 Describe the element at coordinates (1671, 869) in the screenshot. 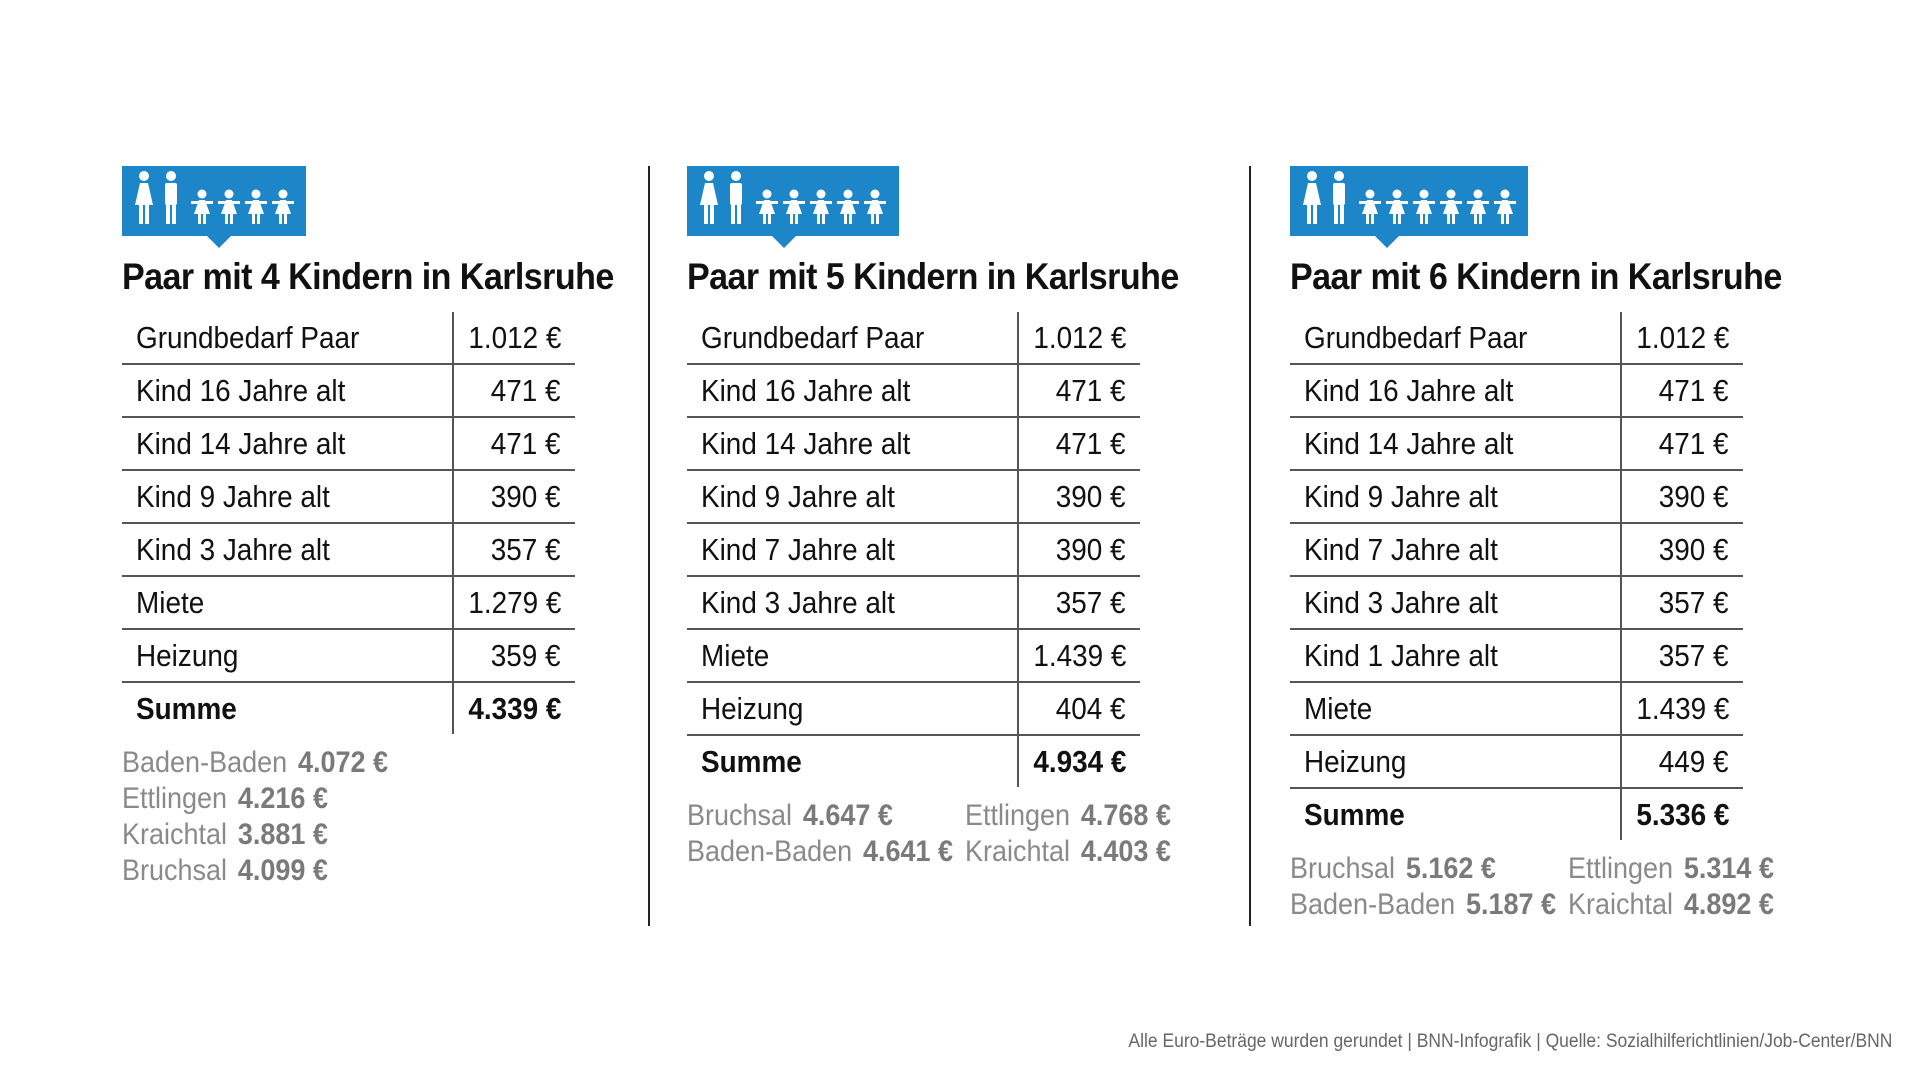

I see `city-entry-text: Ettlingen 5.314 €` at that location.